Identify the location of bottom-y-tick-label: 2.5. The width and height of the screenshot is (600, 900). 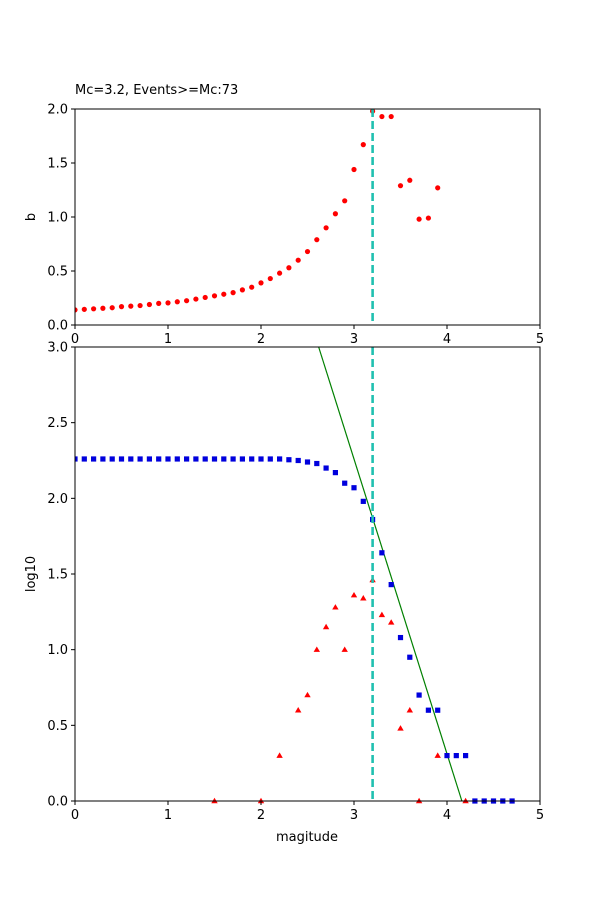
(57, 423).